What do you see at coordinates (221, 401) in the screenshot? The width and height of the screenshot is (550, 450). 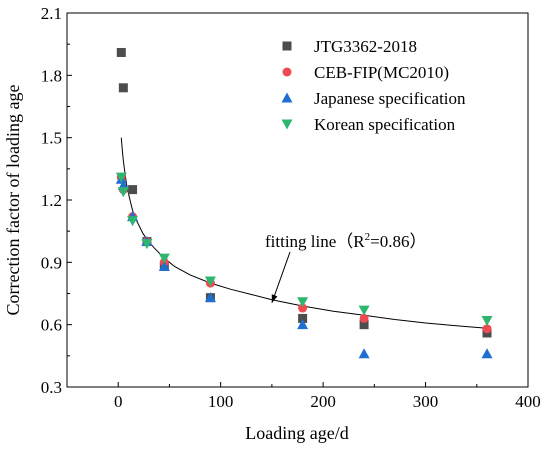 I see `x-tick-label: 100` at bounding box center [221, 401].